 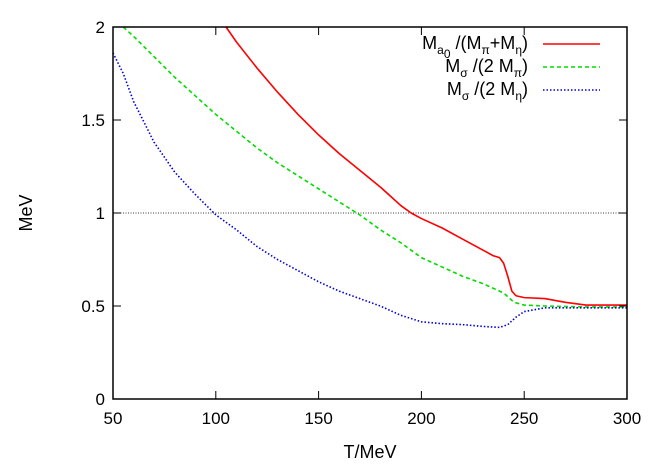 What do you see at coordinates (627, 418) in the screenshot?
I see `x-tick-label: 300` at bounding box center [627, 418].